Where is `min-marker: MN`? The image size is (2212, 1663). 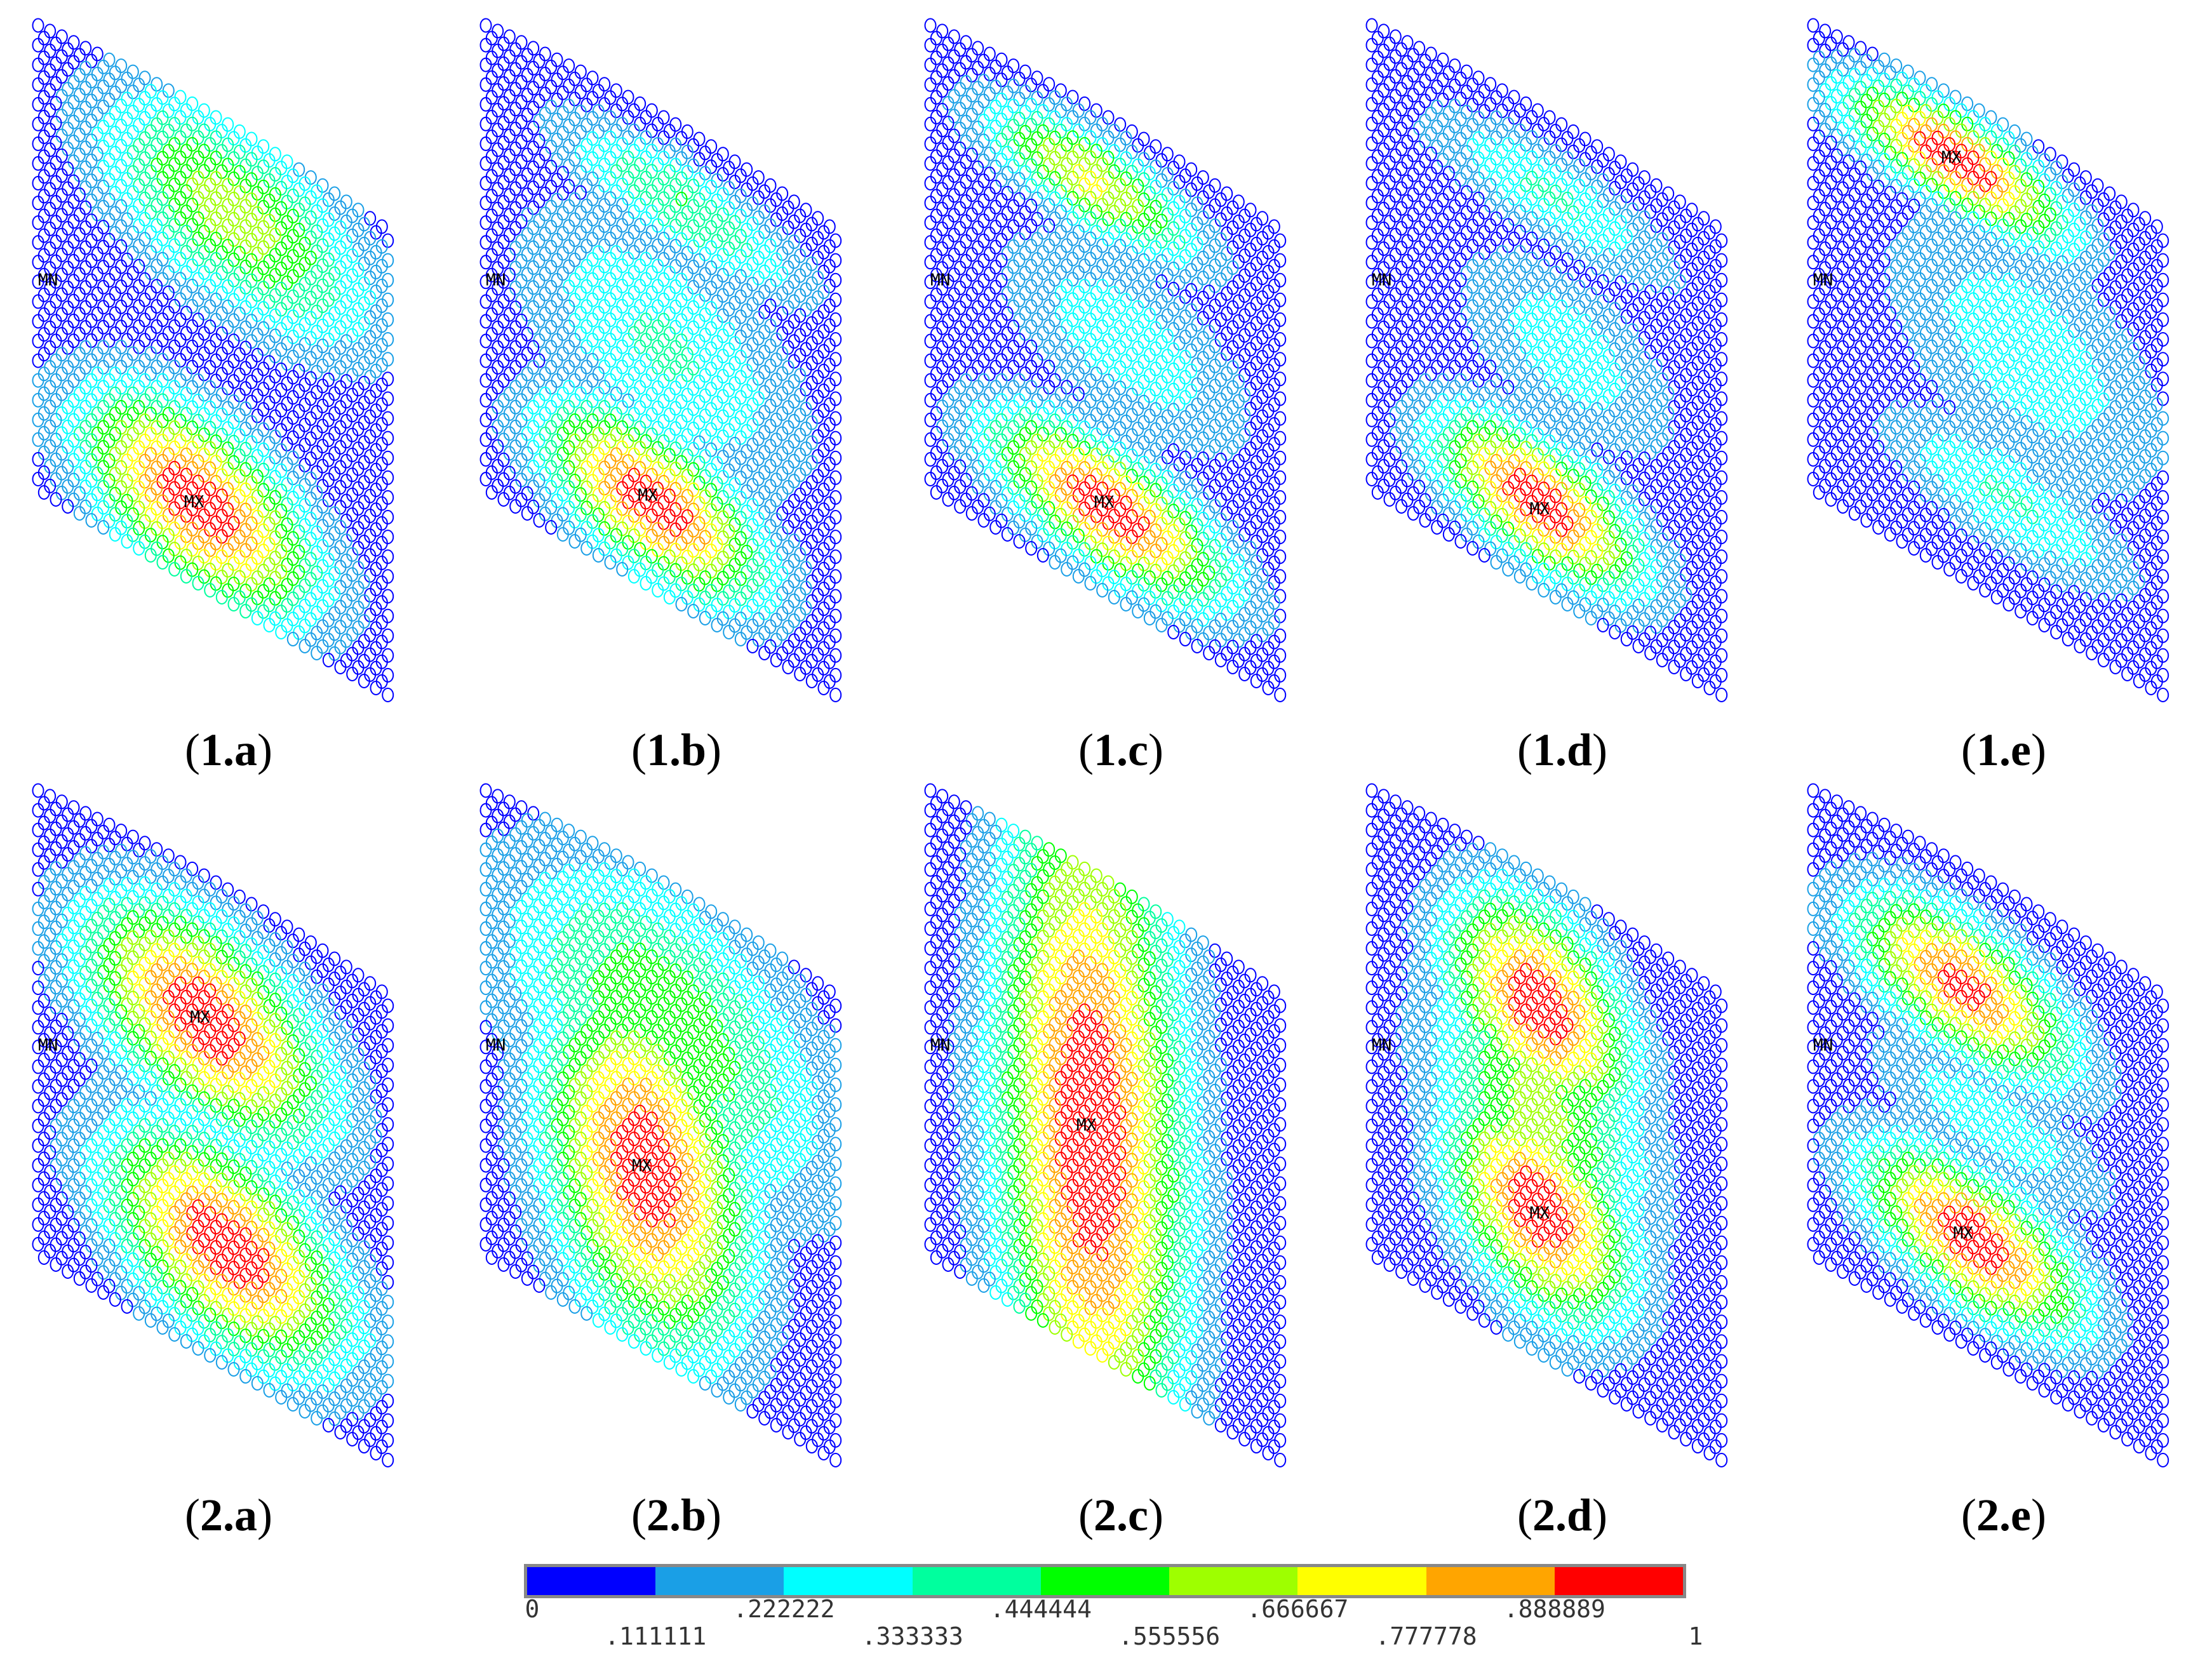 min-marker: MN is located at coordinates (940, 281).